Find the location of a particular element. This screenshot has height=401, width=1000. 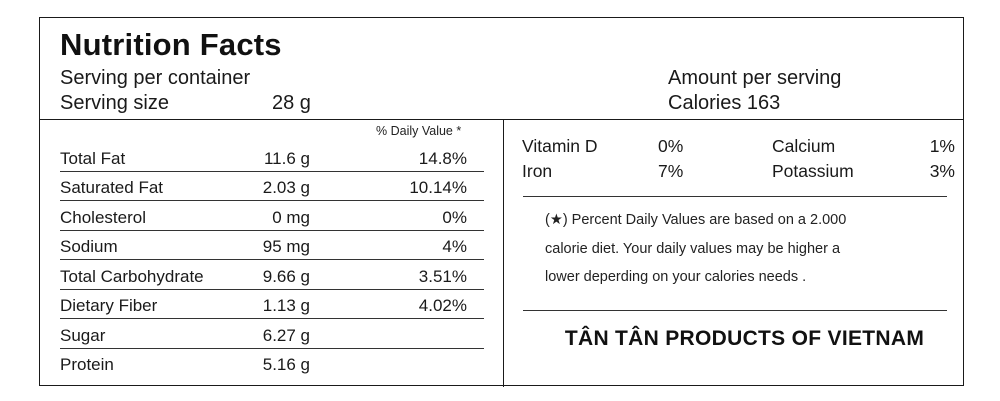

nutrient-daily-value: 4.02% is located at coordinates (442, 305).